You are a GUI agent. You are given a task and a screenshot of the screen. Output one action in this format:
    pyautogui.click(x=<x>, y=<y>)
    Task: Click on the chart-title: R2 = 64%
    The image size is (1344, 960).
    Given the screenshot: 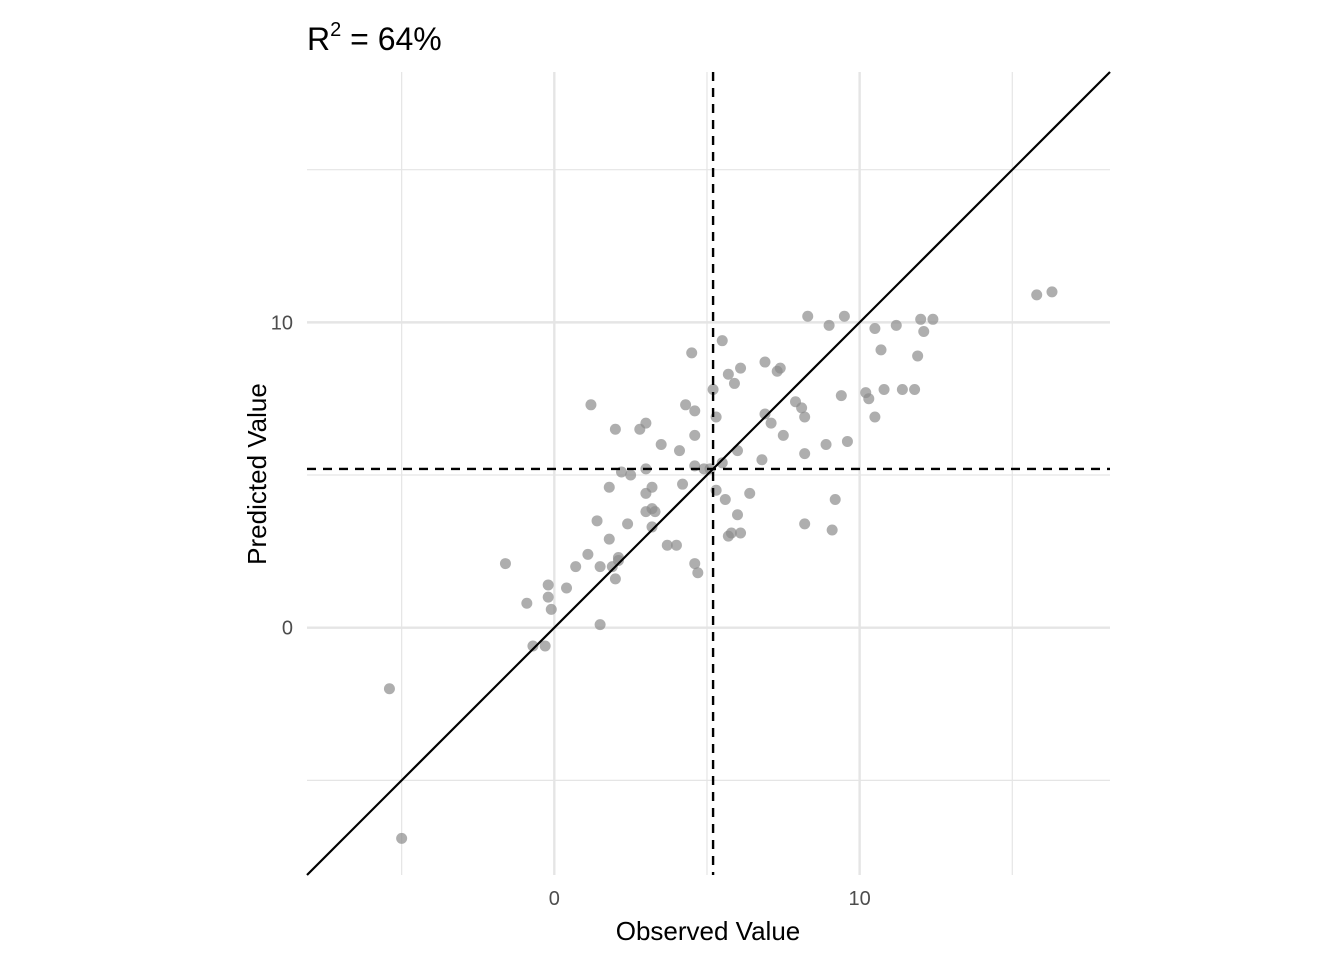 What is the action you would take?
    pyautogui.click(x=374, y=38)
    